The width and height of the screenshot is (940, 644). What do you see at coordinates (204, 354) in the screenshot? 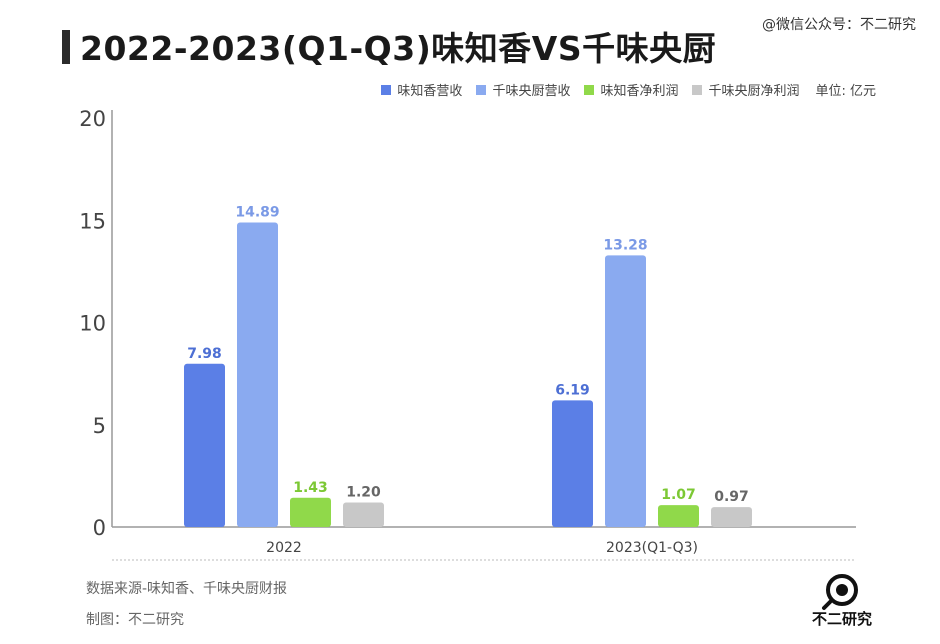
I see `data-label: 7.98` at bounding box center [204, 354].